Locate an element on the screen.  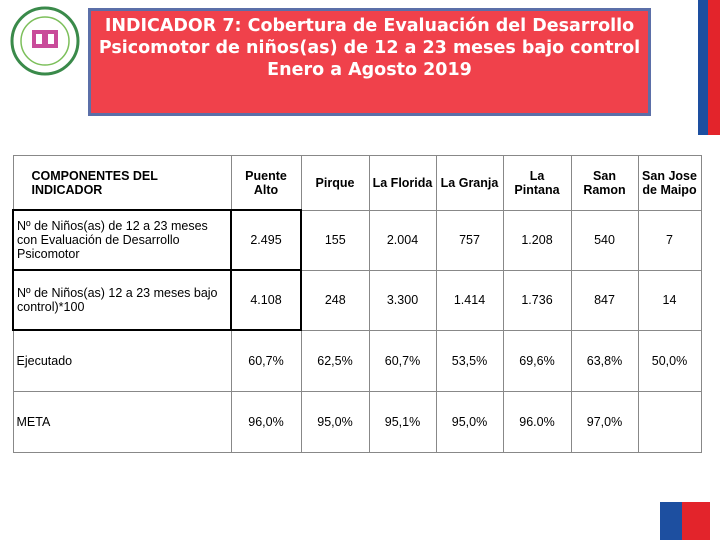
cell: 69,6% is located at coordinates (537, 360).